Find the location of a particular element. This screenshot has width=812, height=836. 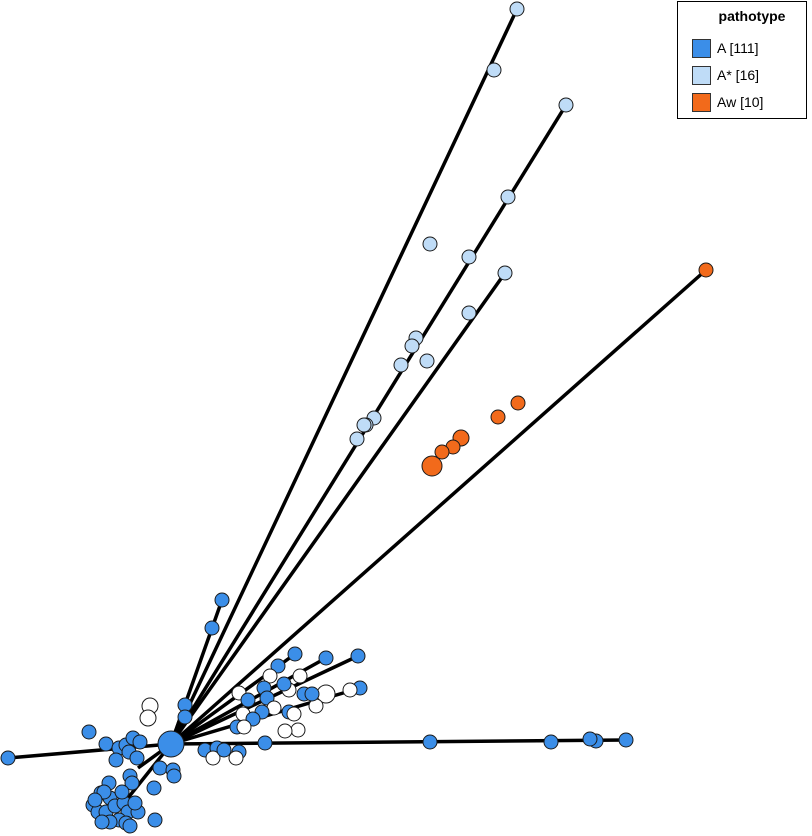

legend-label-aw: Aw [10] is located at coordinates (740, 102).